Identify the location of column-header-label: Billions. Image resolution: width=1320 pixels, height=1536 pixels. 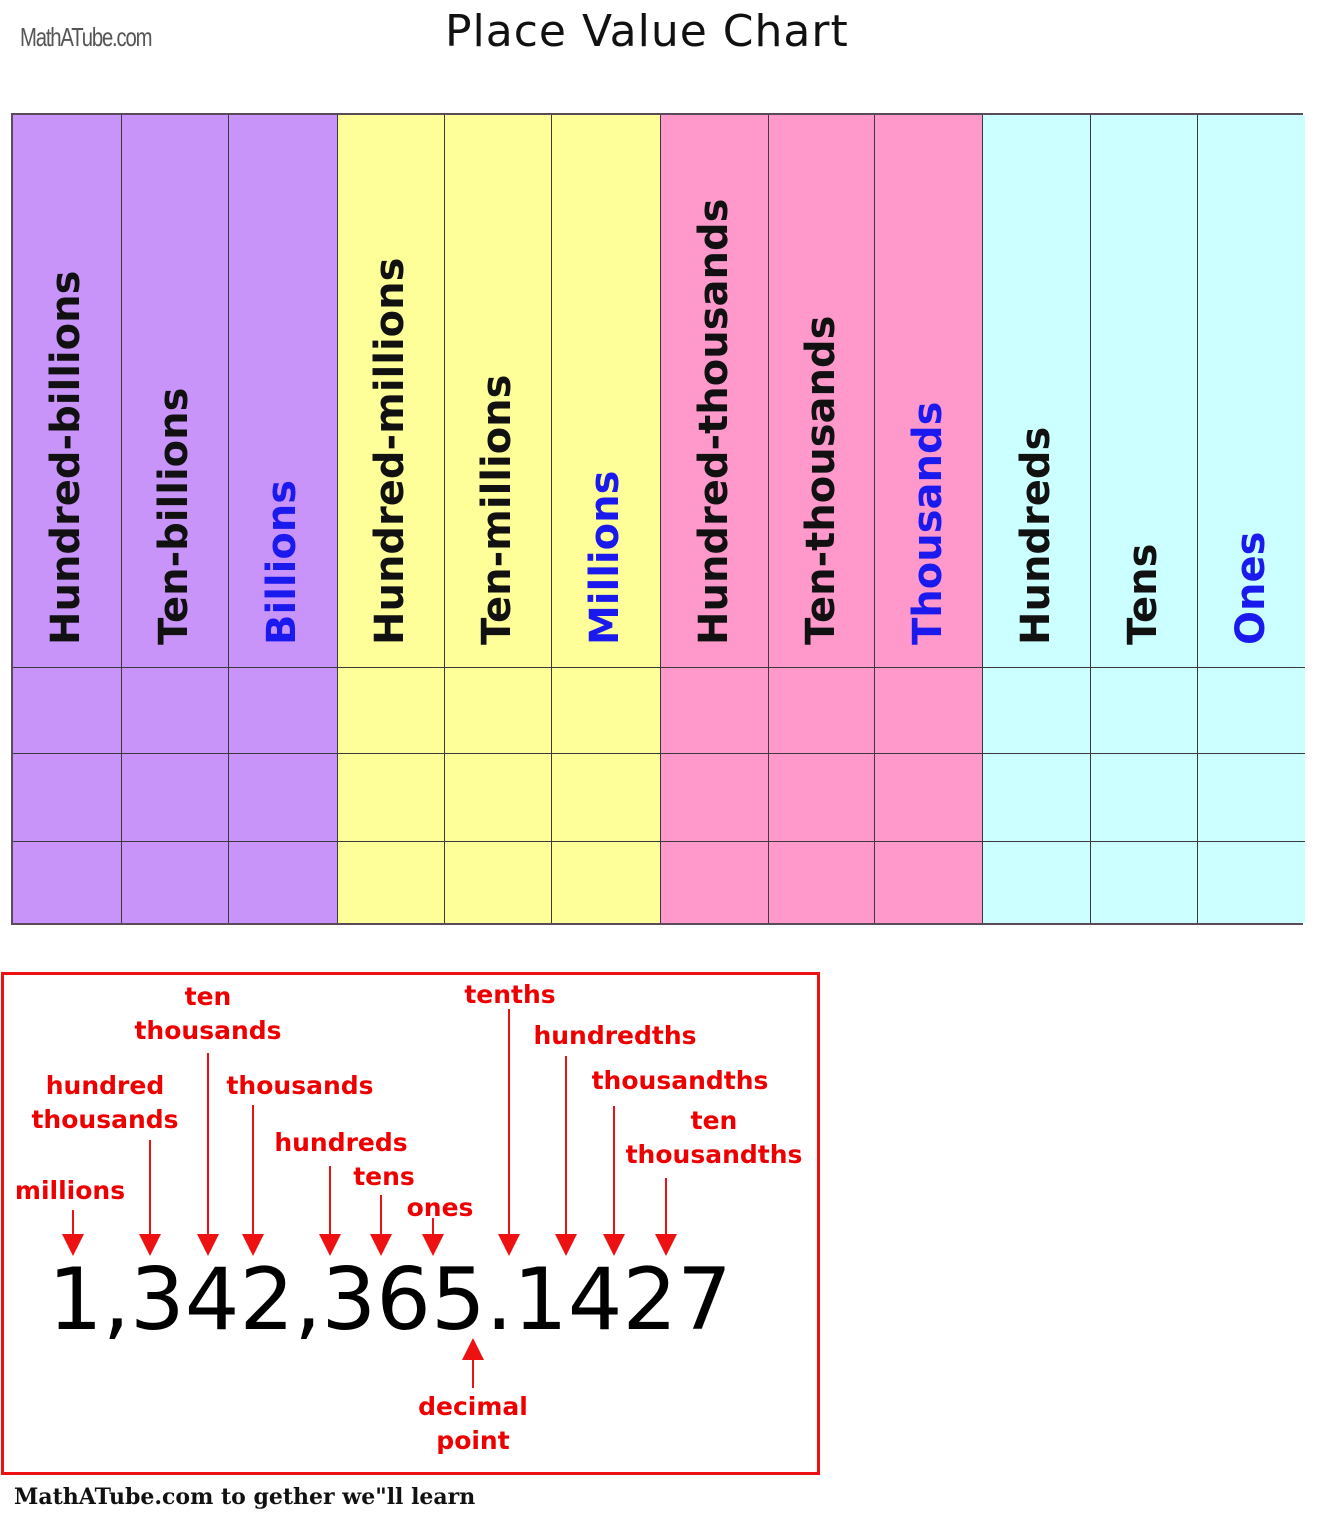
(282, 562).